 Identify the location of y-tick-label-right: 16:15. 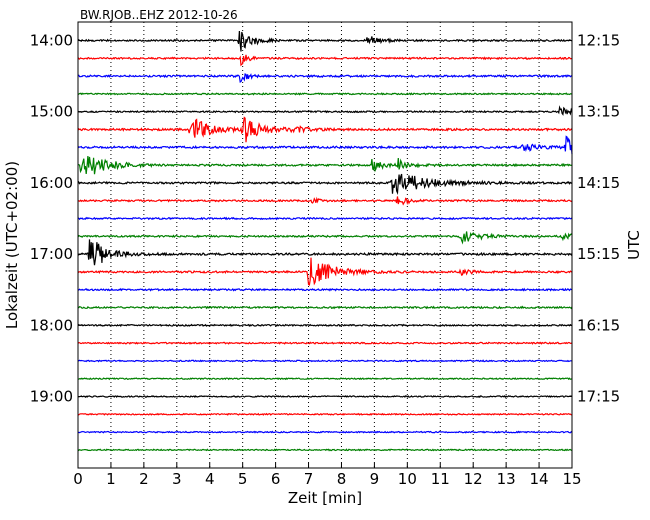
(598, 325).